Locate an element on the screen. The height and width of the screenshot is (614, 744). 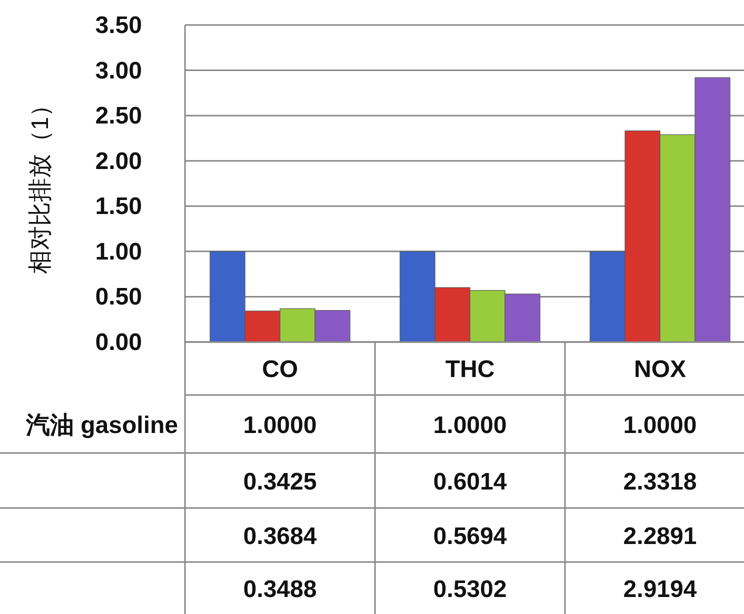
y-tick-label: 1.50 is located at coordinates (118, 206).